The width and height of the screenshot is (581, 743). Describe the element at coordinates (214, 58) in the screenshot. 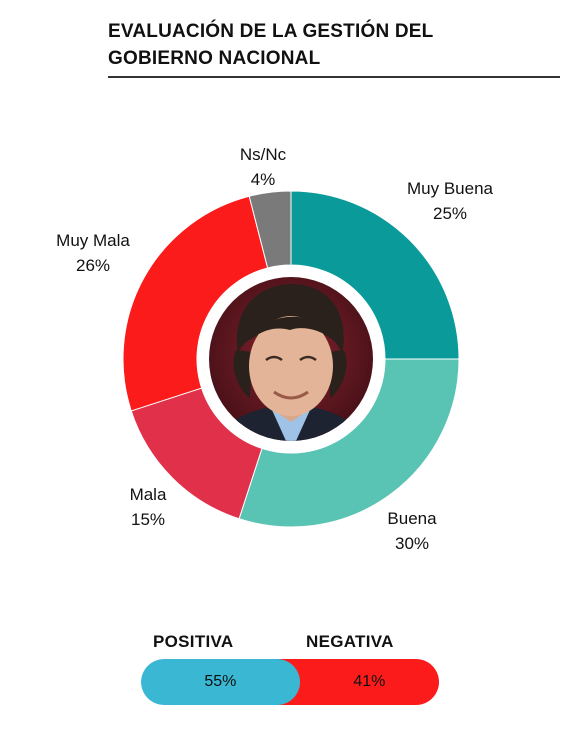

I see `chart-title-line-2: GOBIERNO NACIONAL` at that location.